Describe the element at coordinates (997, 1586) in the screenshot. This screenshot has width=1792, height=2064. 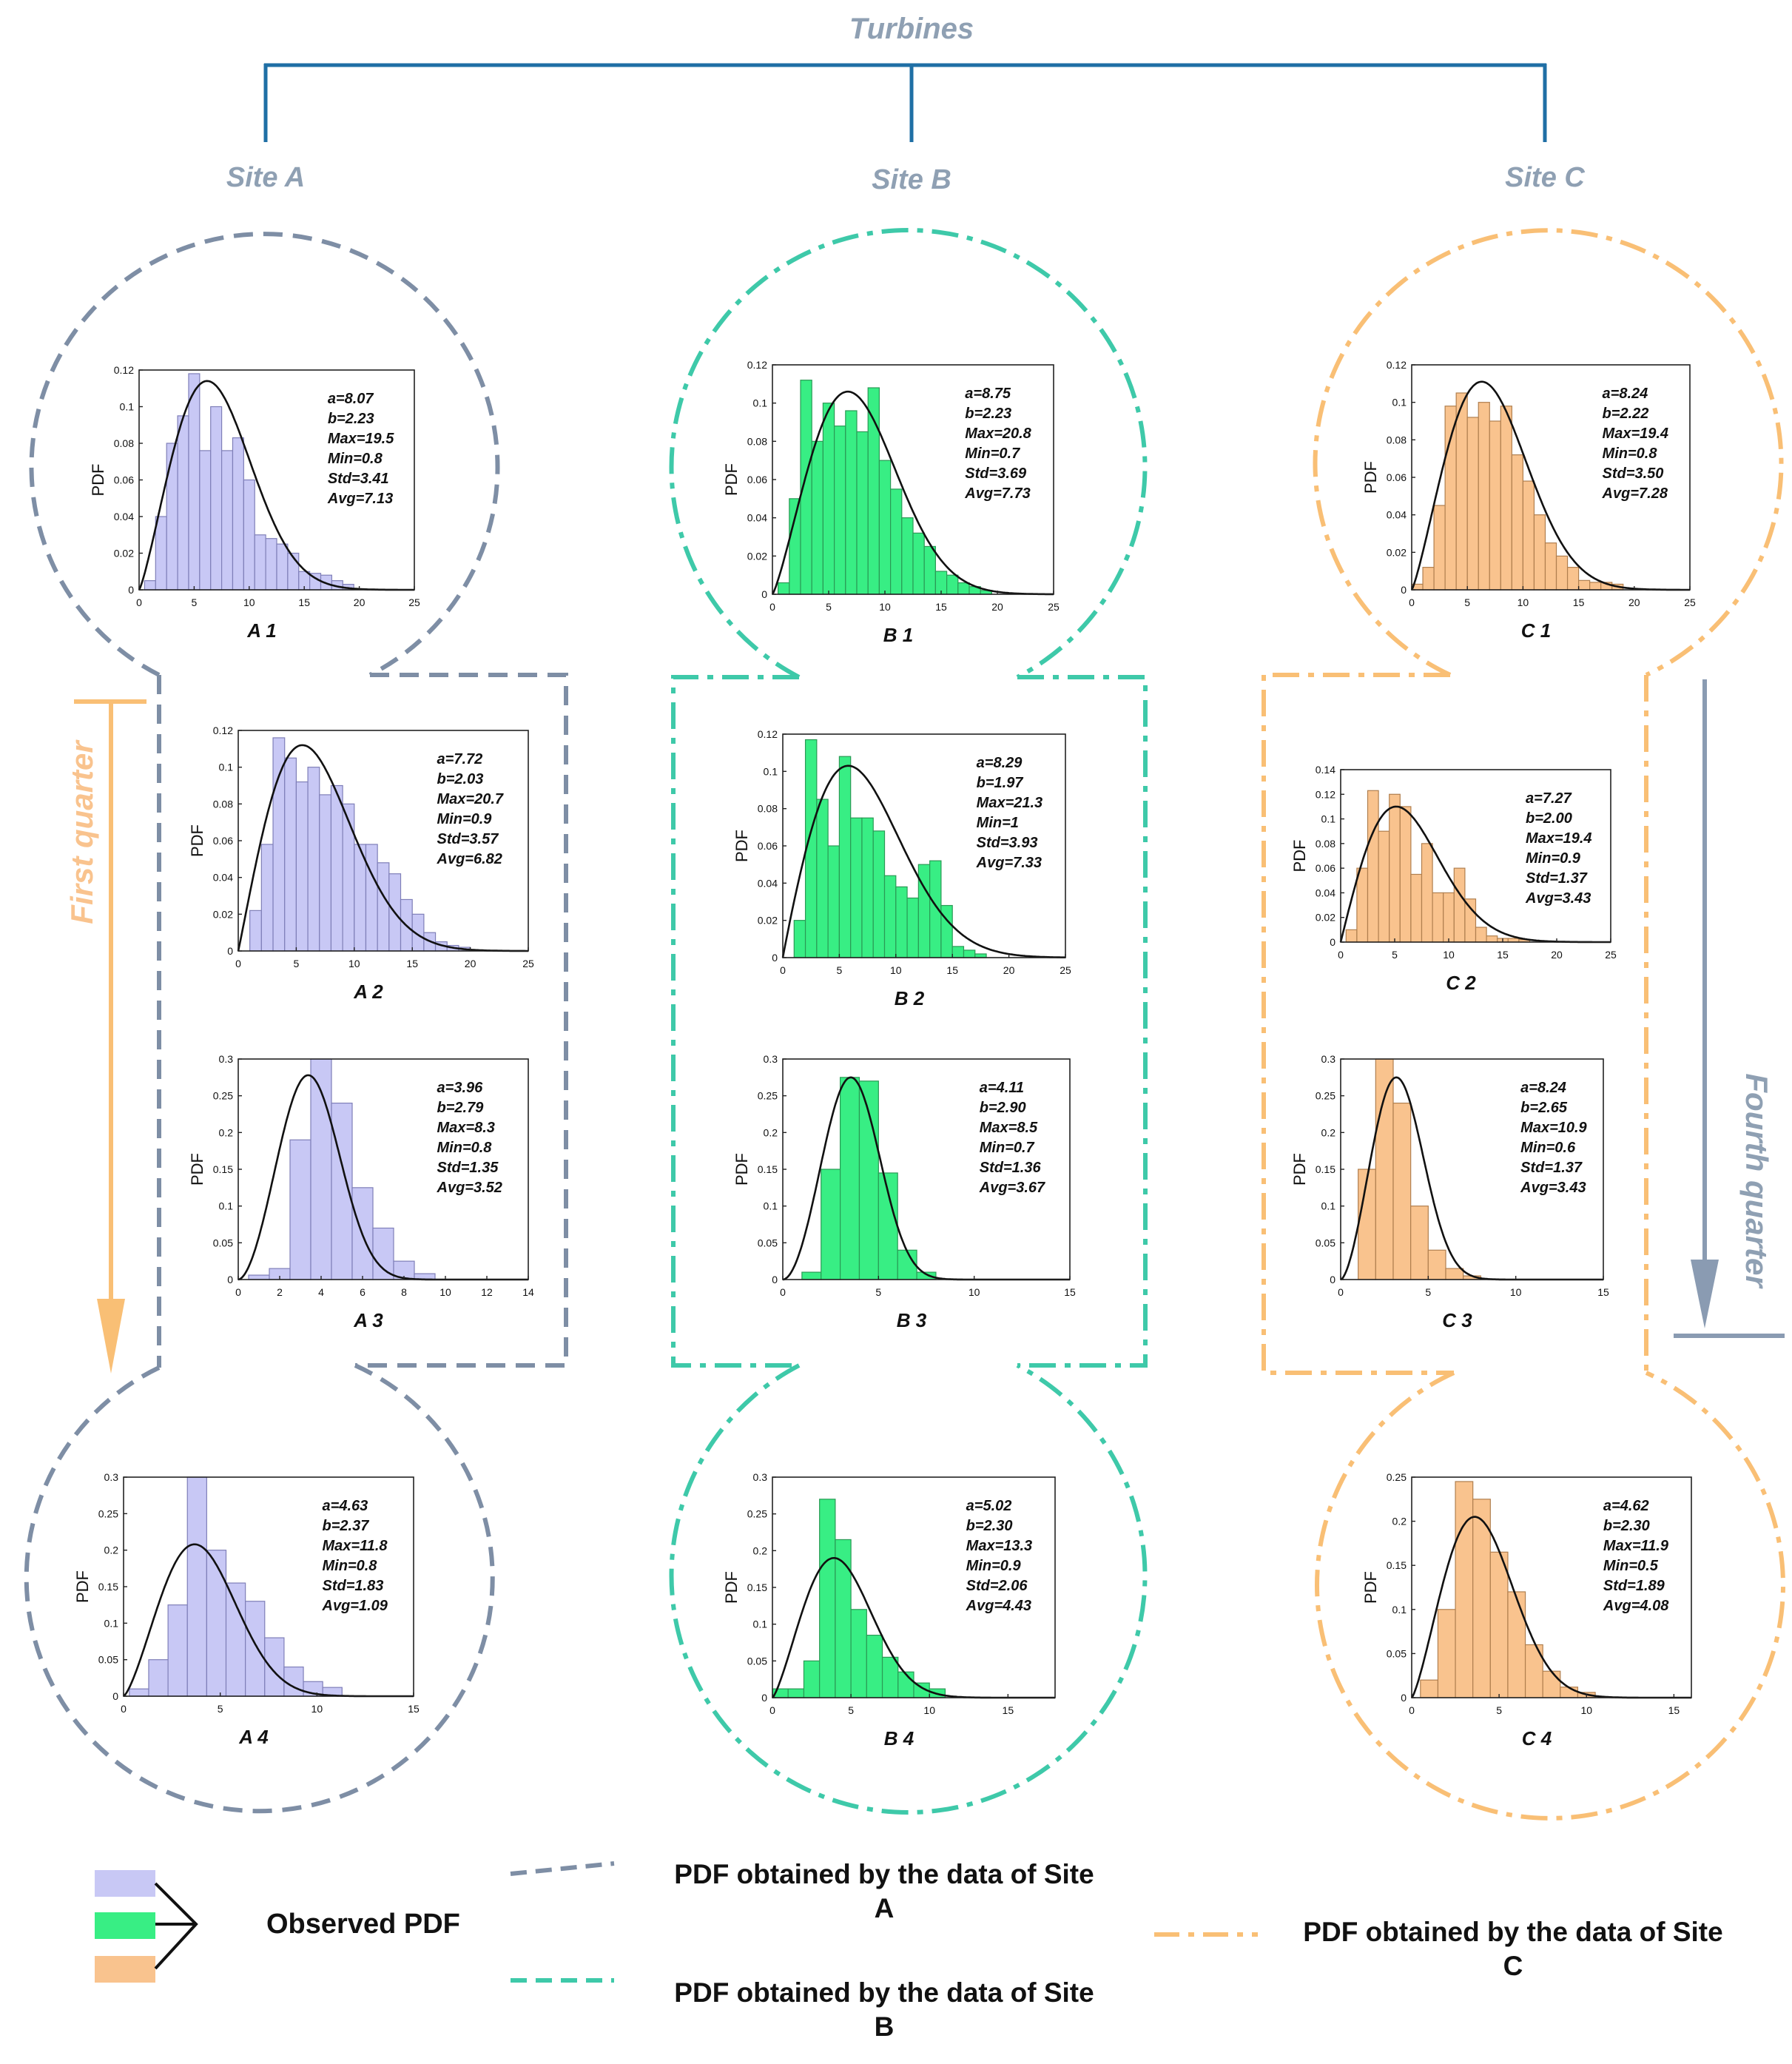
I see `stat-line: Std=2.06` at that location.